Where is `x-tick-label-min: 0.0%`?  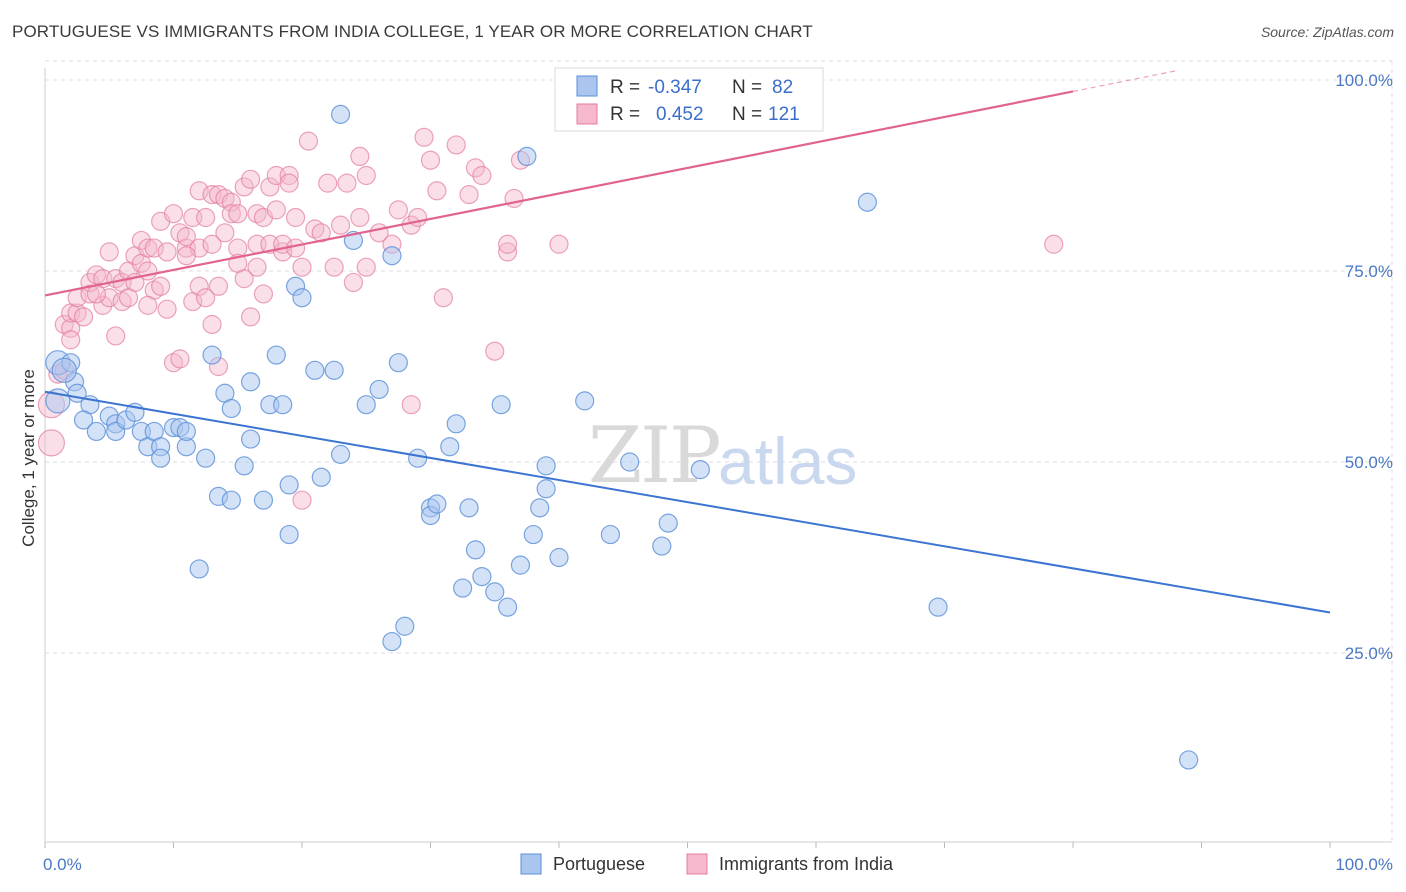 x-tick-label-min: 0.0% is located at coordinates (62, 864).